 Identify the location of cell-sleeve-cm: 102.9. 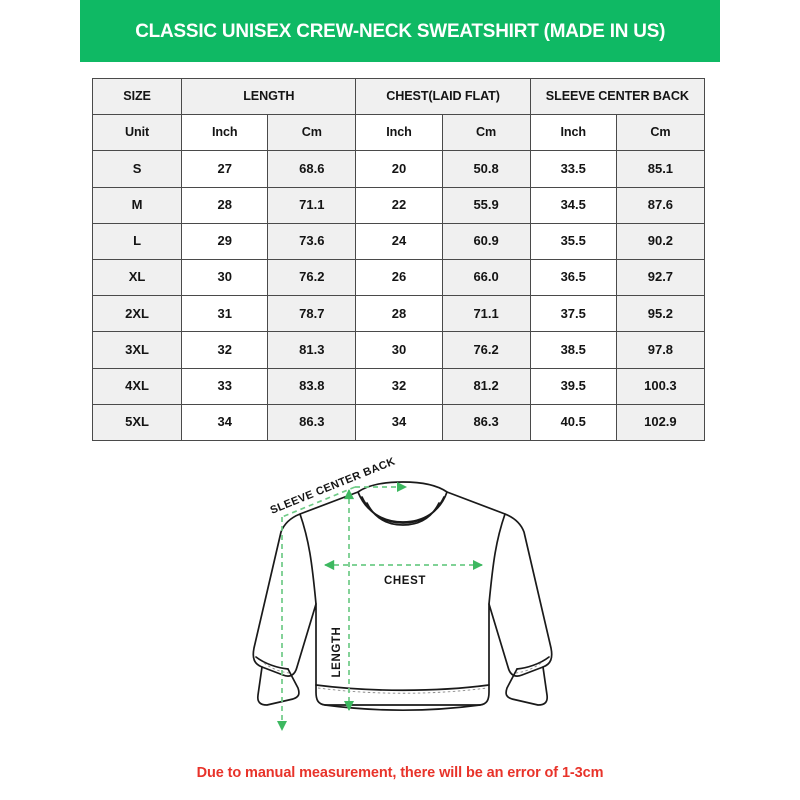
(660, 422).